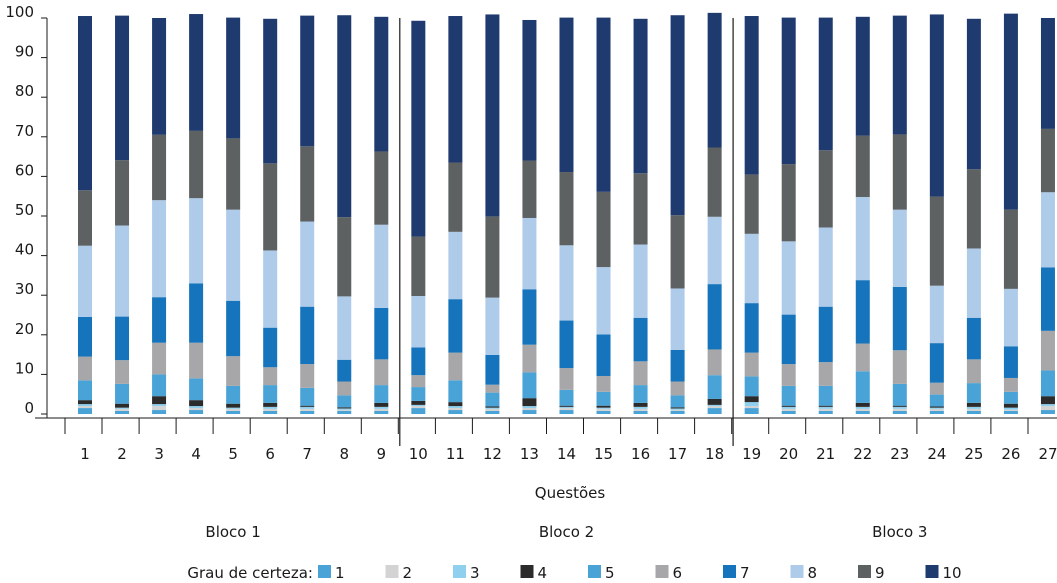 This screenshot has height=583, width=1057. Describe the element at coordinates (19, 210) in the screenshot. I see `y-tick-labels: 0 10 20 30 40 50 60 70 80 90 100` at that location.